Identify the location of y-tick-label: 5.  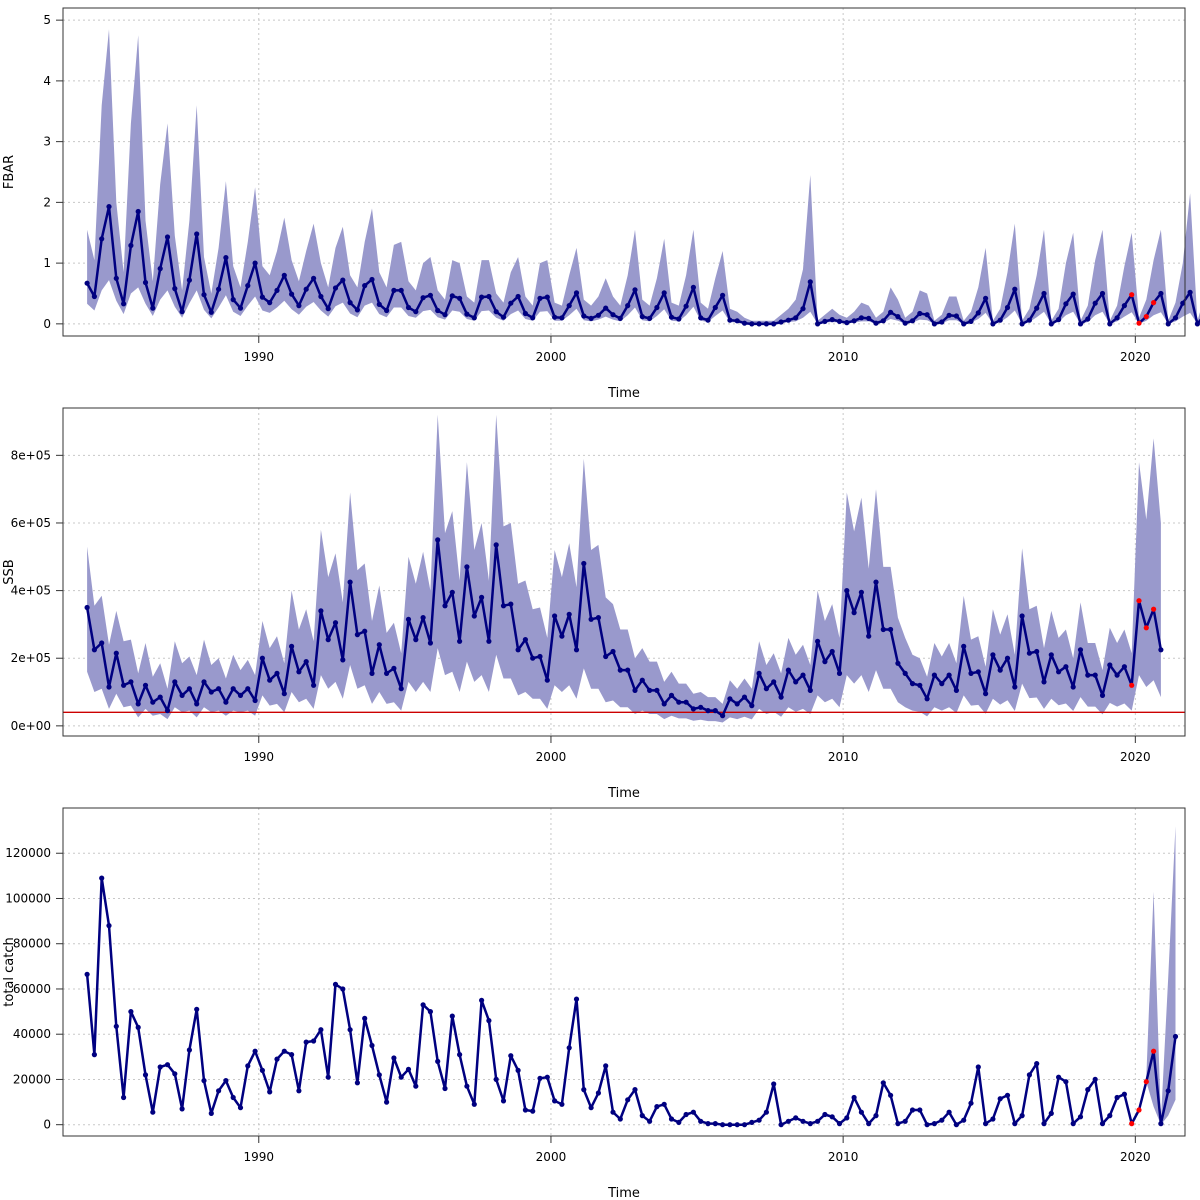
(47, 20).